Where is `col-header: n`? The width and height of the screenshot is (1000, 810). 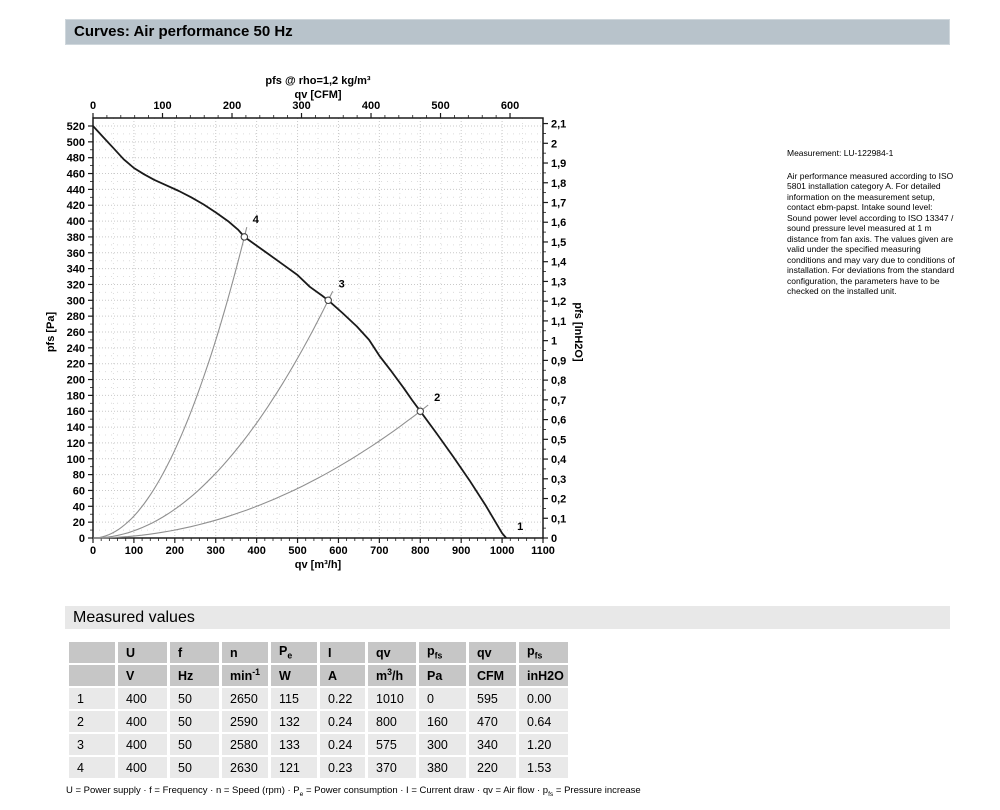
col-header: n is located at coordinates (245, 652).